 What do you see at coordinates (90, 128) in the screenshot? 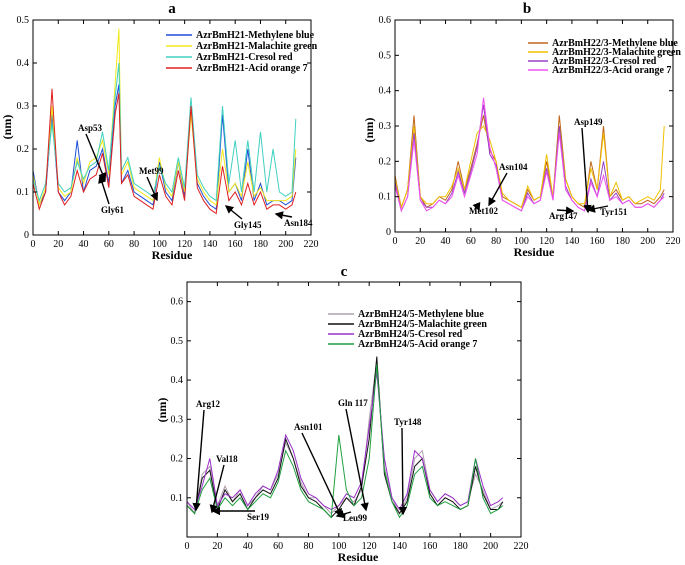
I see `annotation-label: Asp53` at bounding box center [90, 128].